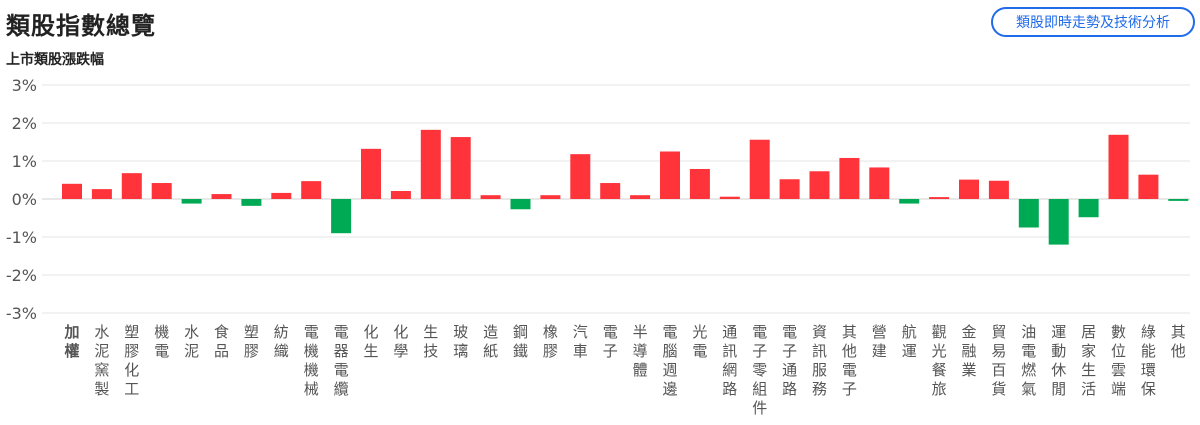 This screenshot has height=425, width=1200. What do you see at coordinates (370, 341) in the screenshot?
I see `x-tick-label: 化生` at bounding box center [370, 341].